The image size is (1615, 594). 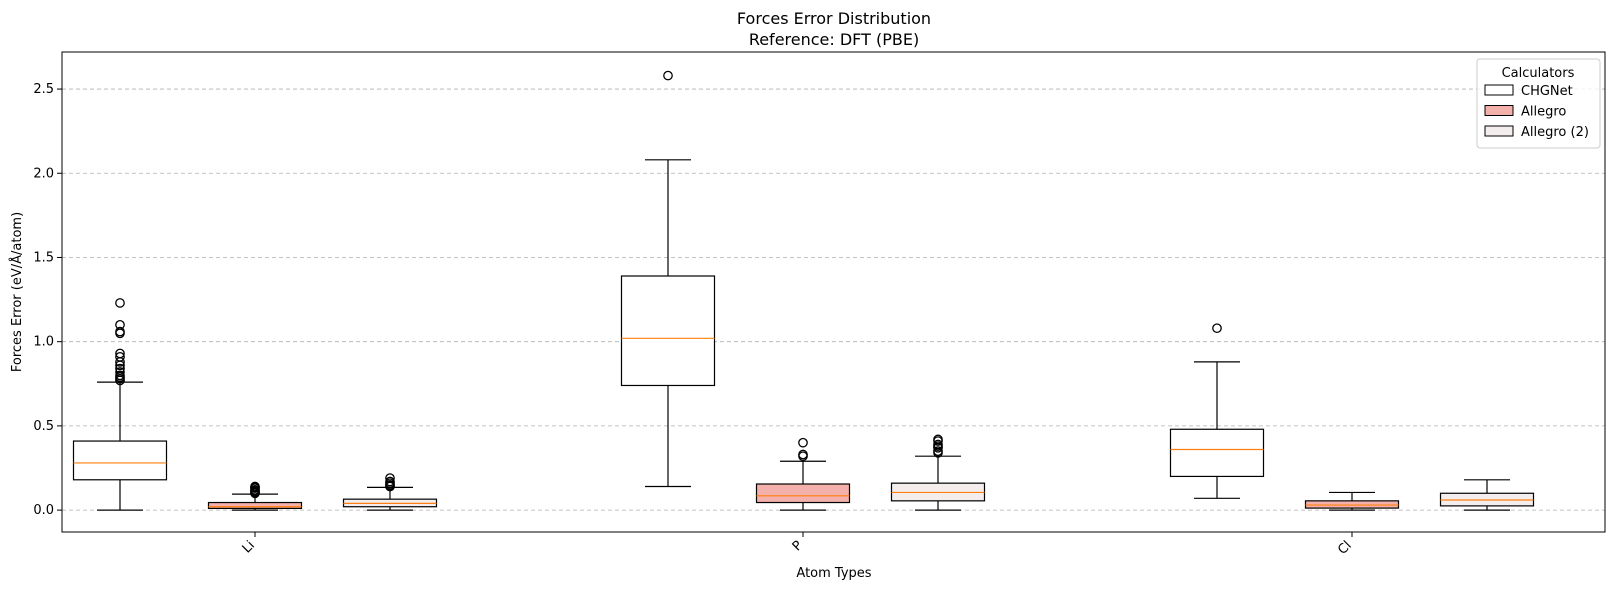 What do you see at coordinates (17, 292) in the screenshot?
I see `y-axis-label: Forces Error (eV/Å/atom)` at bounding box center [17, 292].